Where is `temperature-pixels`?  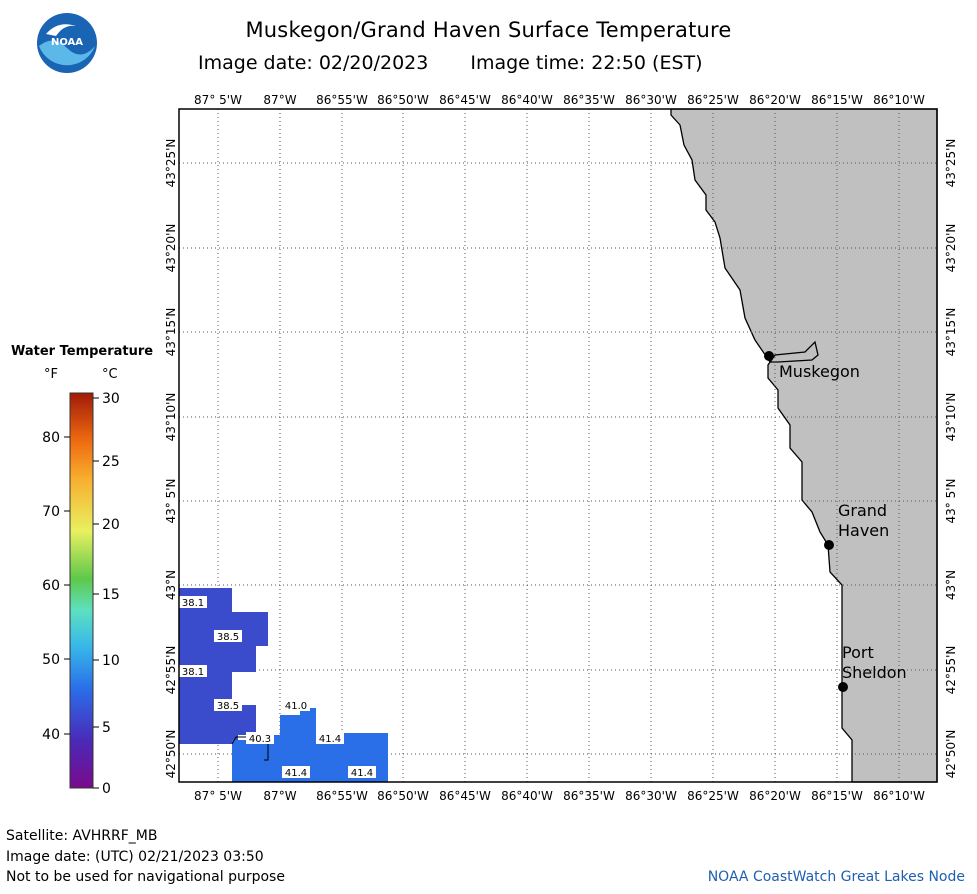
temperature-pixels is located at coordinates (283, 685).